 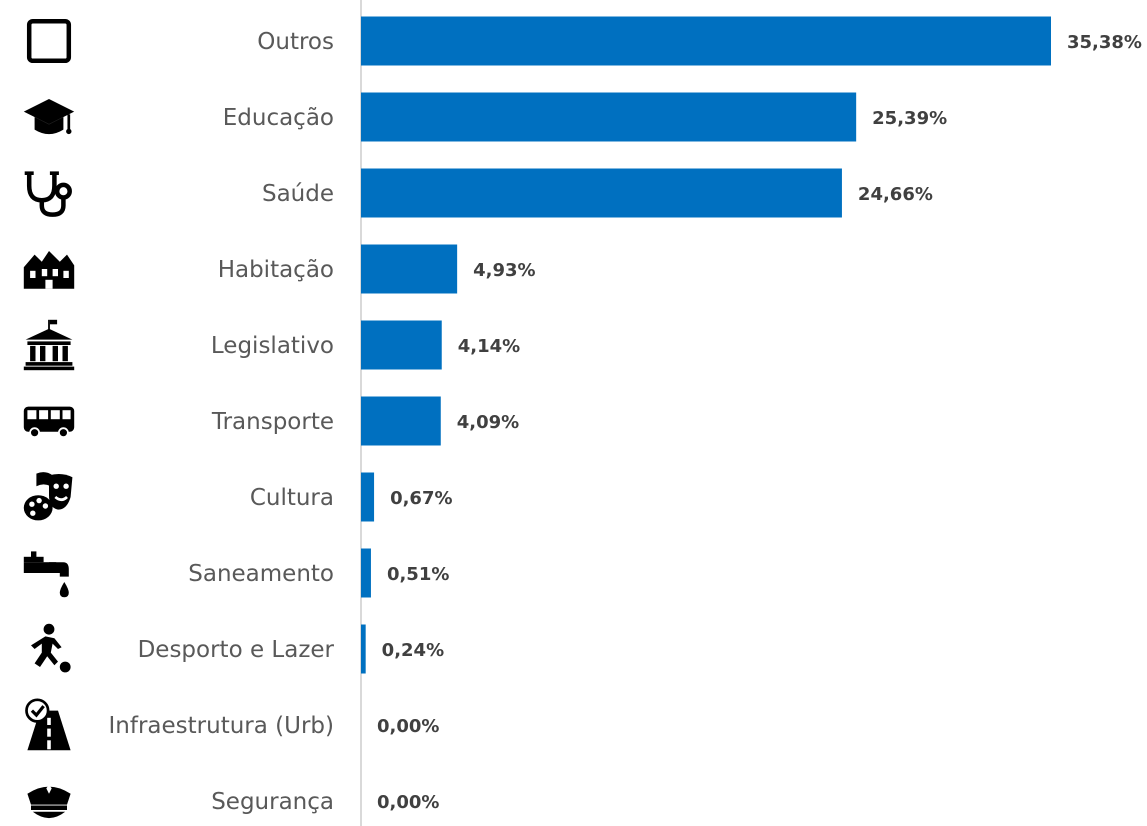 I want to click on data-label: 0,24%, so click(x=413, y=650).